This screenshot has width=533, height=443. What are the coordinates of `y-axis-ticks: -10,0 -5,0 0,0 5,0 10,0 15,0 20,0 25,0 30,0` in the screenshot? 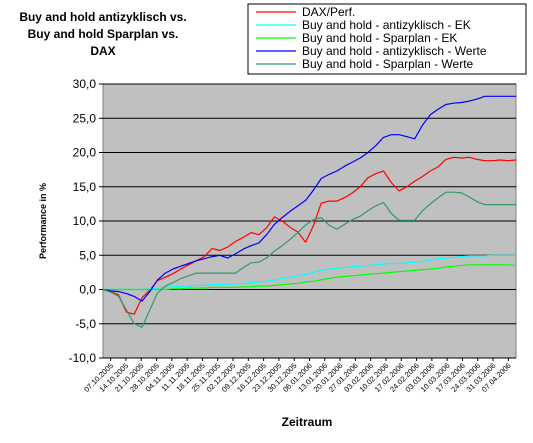 It's located at (86, 221).